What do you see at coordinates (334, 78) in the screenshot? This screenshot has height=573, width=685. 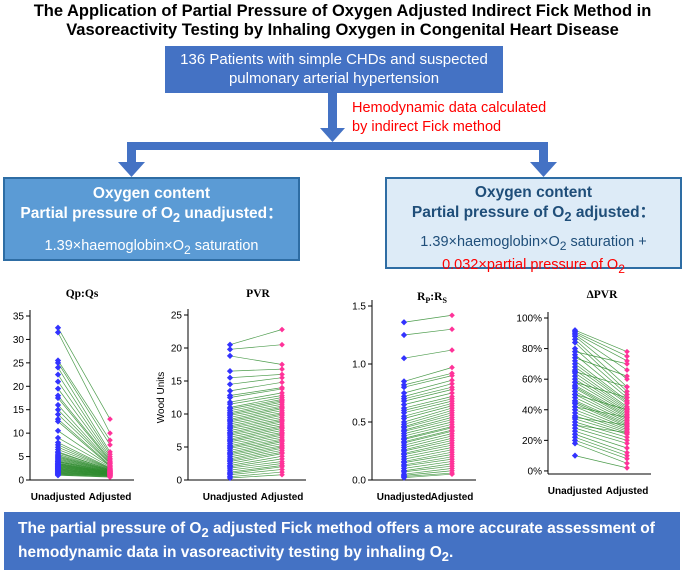 I see `patients-line-2: pulmonary arterial hypertension` at bounding box center [334, 78].